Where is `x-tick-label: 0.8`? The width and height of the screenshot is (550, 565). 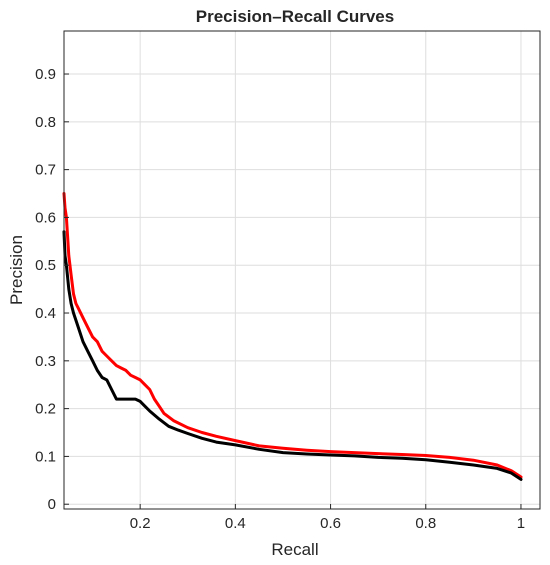 x-tick-label: 0.8 is located at coordinates (425, 523).